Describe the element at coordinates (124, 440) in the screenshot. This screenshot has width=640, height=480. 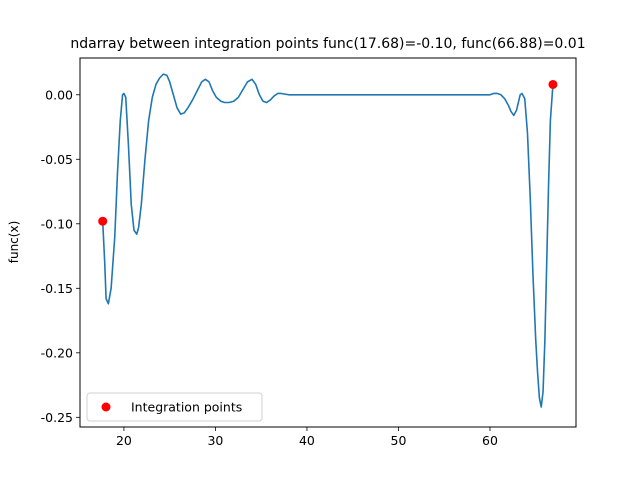
I see `x-tick-label: 20` at that location.